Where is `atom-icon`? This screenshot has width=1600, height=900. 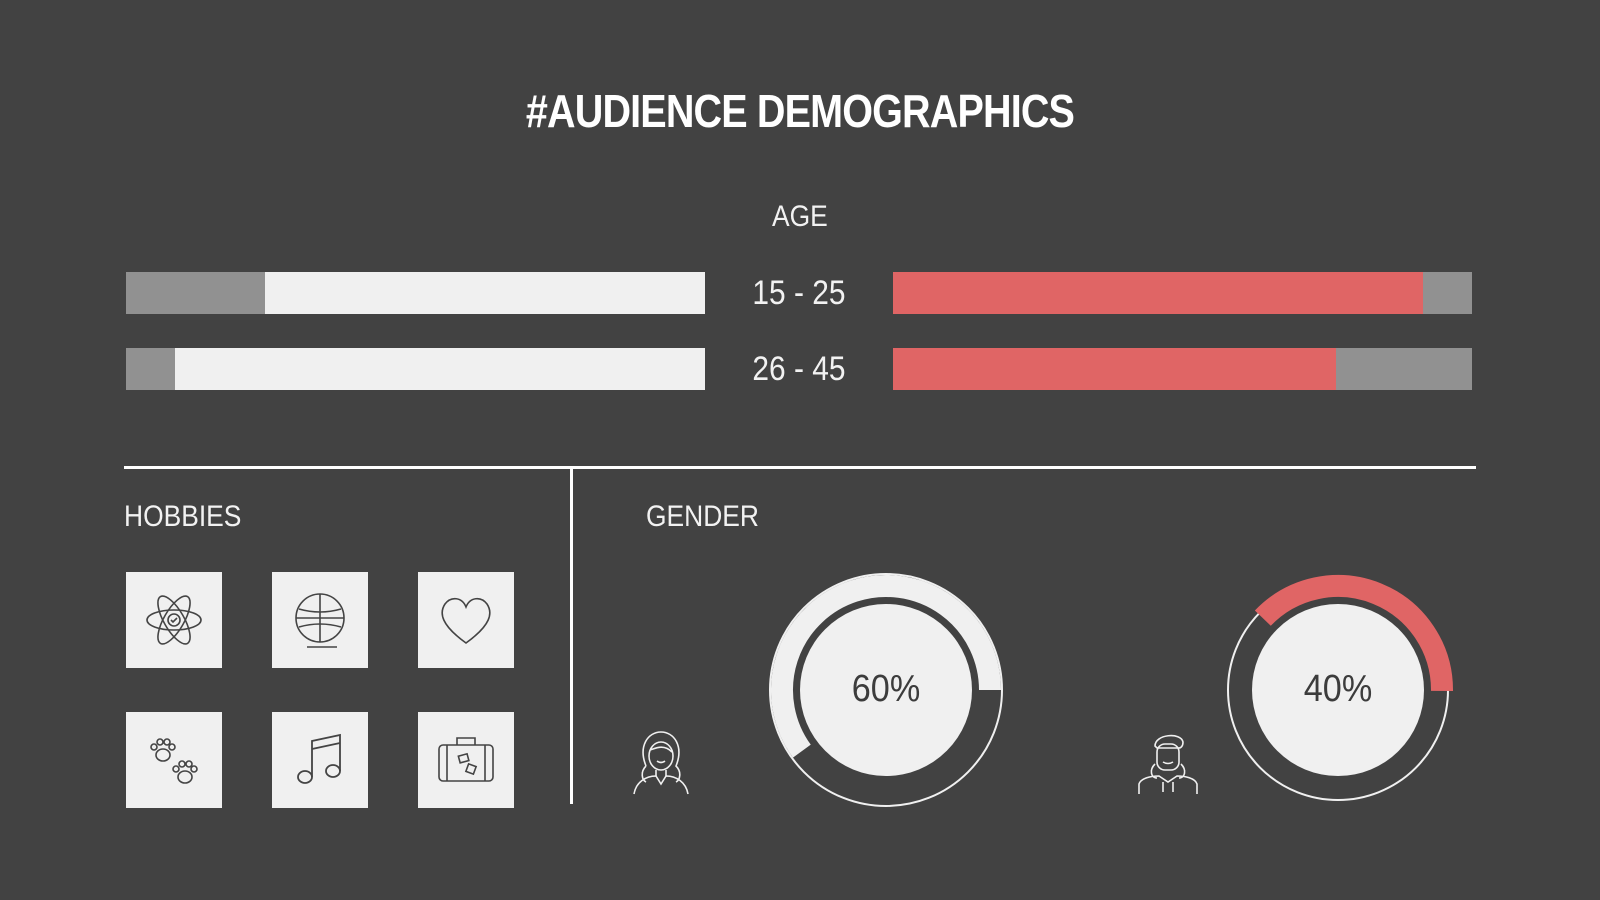 atom-icon is located at coordinates (174, 620).